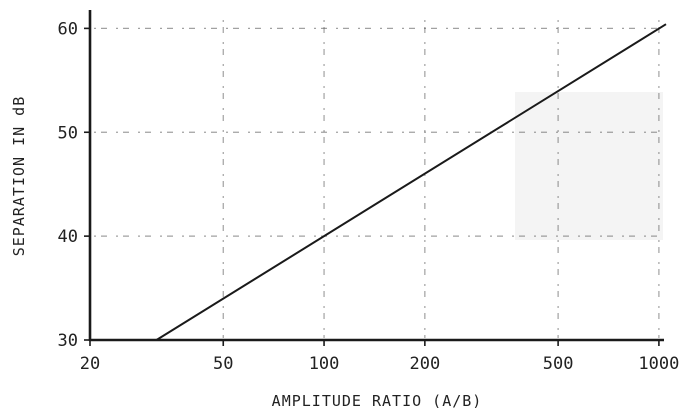 The image size is (681, 413). Describe the element at coordinates (558, 364) in the screenshot. I see `x-tick-label-4: 500` at that location.